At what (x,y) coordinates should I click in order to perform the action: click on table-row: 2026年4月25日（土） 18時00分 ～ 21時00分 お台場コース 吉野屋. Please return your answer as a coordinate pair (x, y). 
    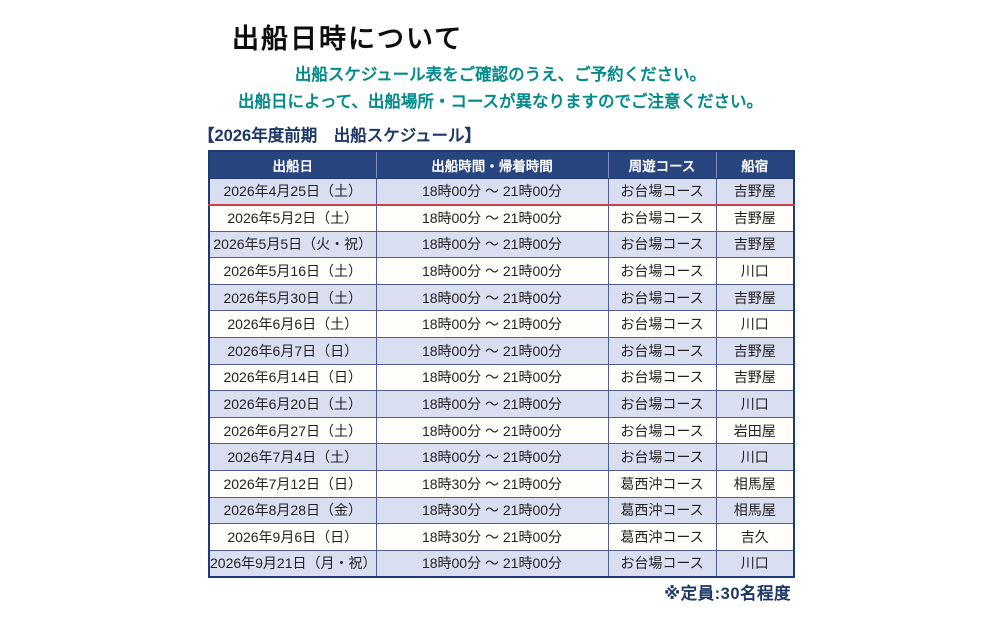
    Looking at the image, I should click on (501, 191).